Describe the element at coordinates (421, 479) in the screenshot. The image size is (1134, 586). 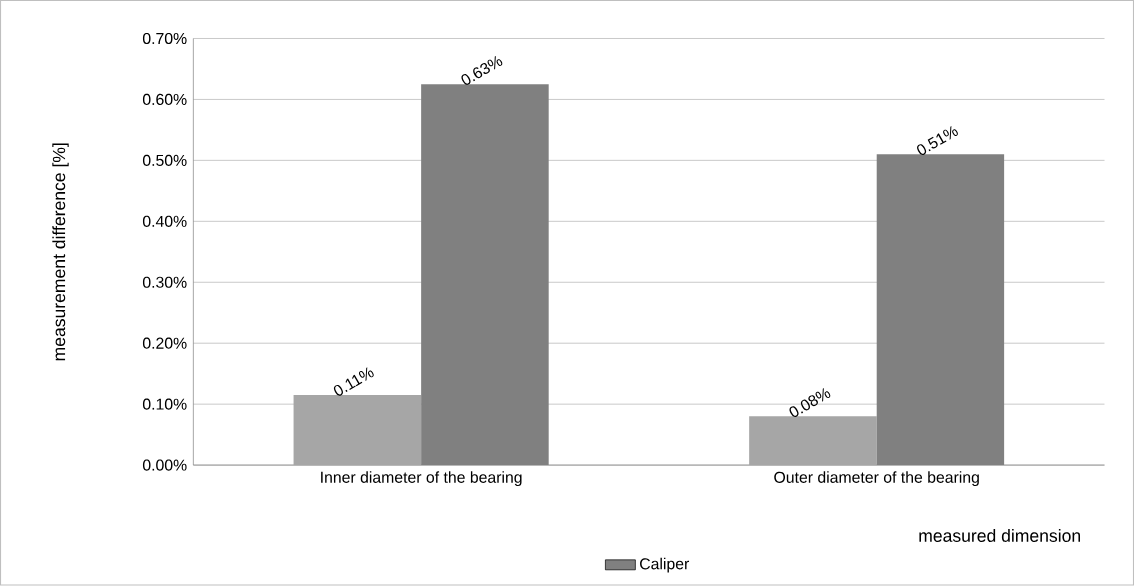
I see `x-tick-label: Inner diameter of the bearing` at that location.